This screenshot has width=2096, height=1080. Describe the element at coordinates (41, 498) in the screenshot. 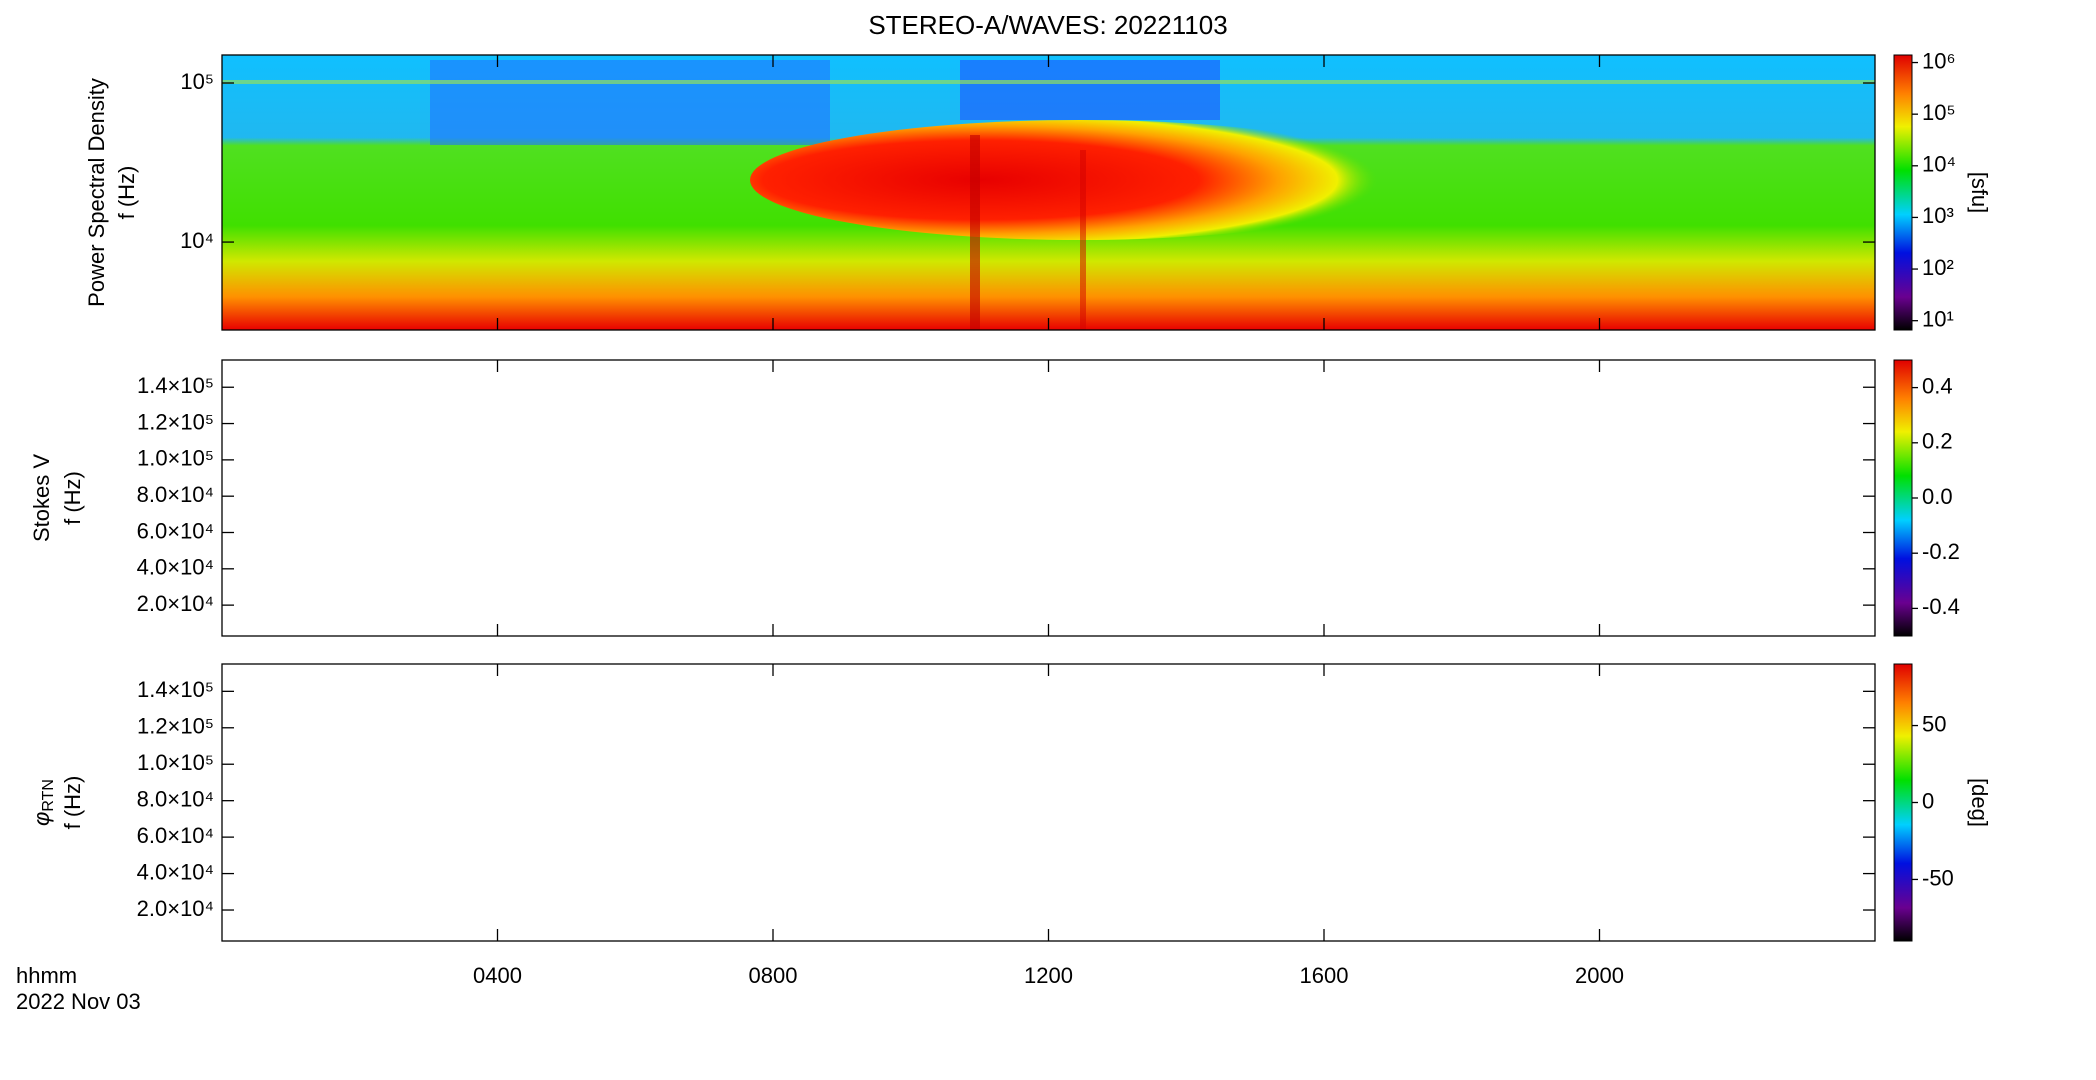

I see `y-axis-label: Stokes V` at that location.